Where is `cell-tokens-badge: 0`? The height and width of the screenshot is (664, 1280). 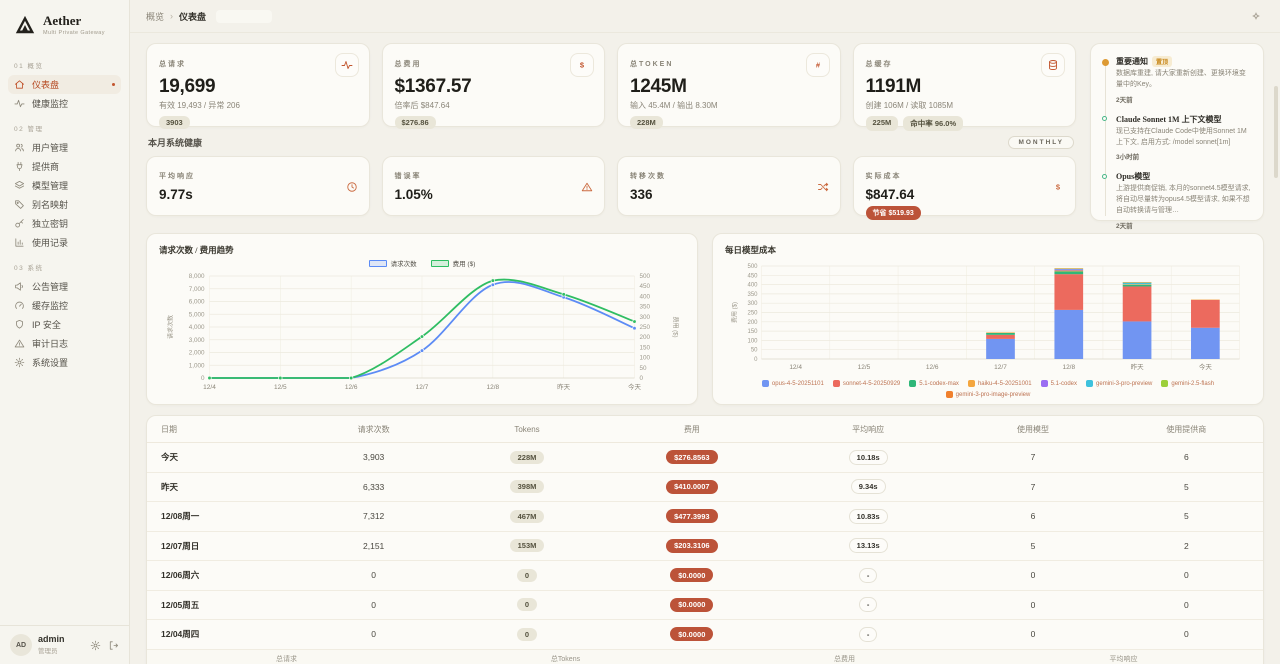 cell-tokens-badge: 0 is located at coordinates (527, 575).